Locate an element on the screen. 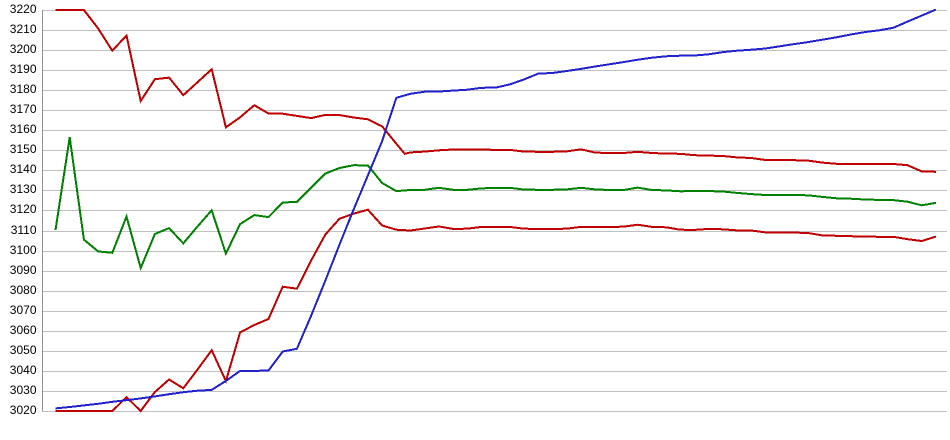 Image resolution: width=950 pixels, height=440 pixels. svg-text: 3200 is located at coordinates (23, 49).